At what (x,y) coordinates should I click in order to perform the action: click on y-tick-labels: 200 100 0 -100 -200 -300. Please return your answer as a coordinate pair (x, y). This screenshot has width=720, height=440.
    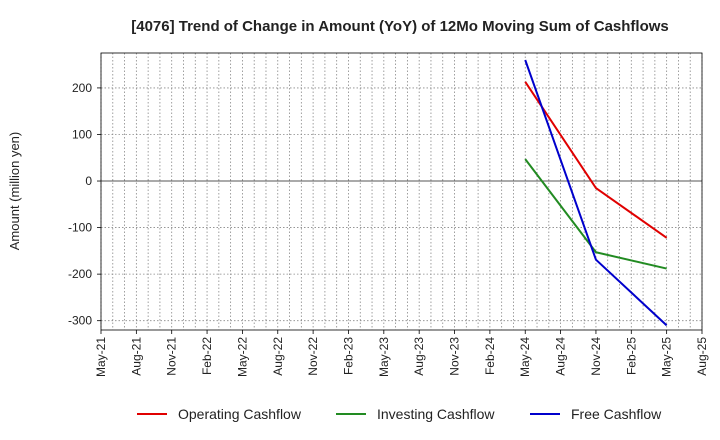
    Looking at the image, I should click on (84, 204).